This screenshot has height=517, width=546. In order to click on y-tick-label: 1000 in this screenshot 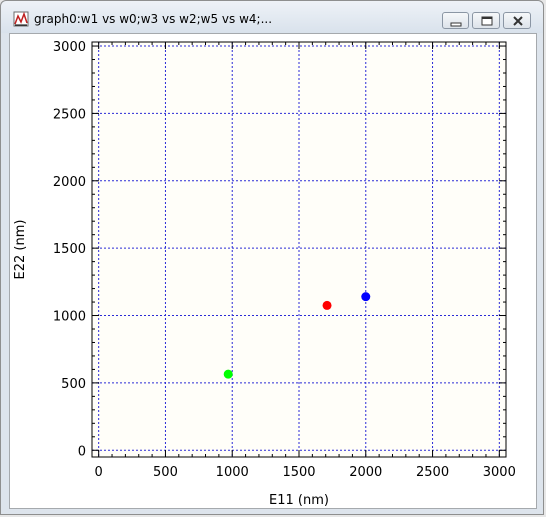, I will do `click(69, 317)`.